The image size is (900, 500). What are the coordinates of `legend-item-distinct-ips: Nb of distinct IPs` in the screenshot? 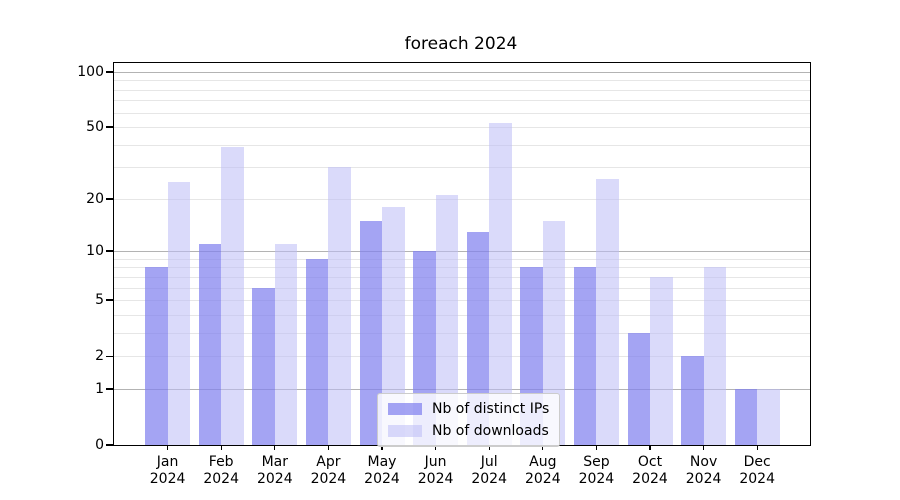 It's located at (468, 409).